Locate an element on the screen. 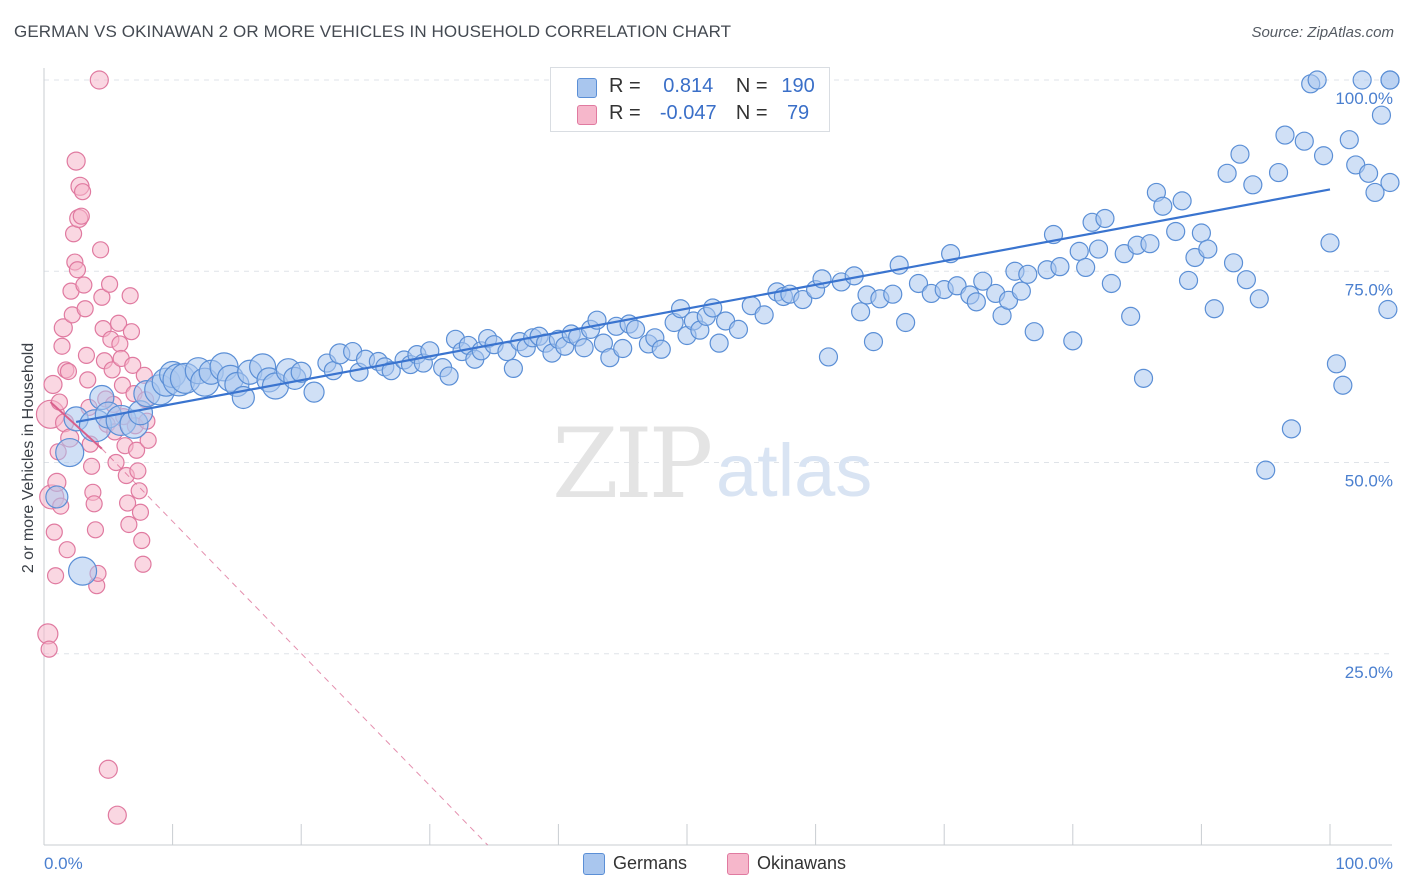 The image size is (1406, 892). legend-swatch-germans is located at coordinates (587, 88).